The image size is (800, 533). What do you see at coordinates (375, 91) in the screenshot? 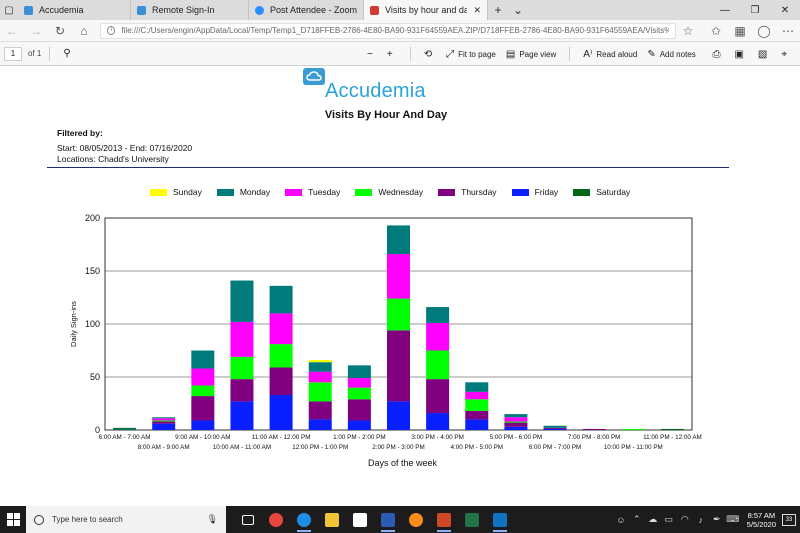
I see `logo-text: Accudemia` at bounding box center [375, 91].